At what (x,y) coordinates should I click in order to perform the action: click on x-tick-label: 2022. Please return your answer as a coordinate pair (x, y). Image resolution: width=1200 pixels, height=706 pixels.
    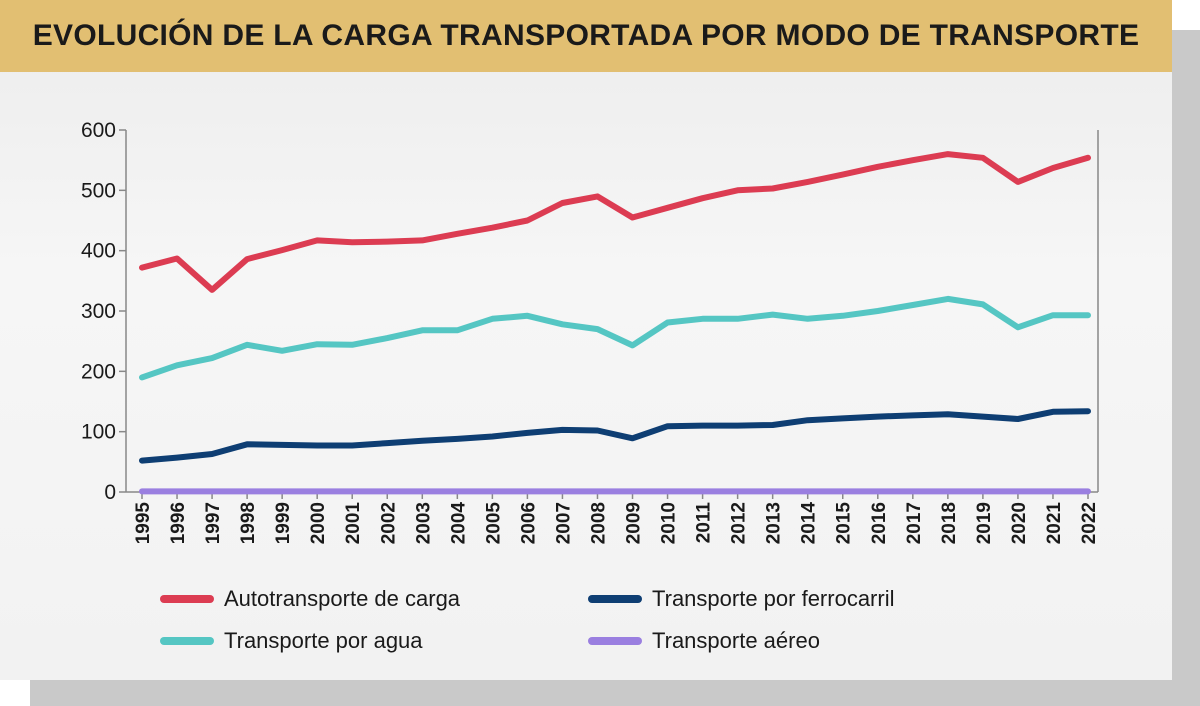
    Looking at the image, I should click on (1089, 523).